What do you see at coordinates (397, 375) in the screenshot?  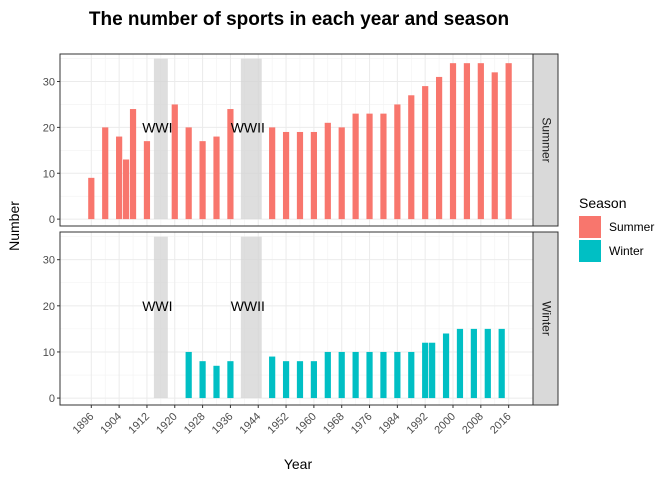 I see `bar-winter-1984` at bounding box center [397, 375].